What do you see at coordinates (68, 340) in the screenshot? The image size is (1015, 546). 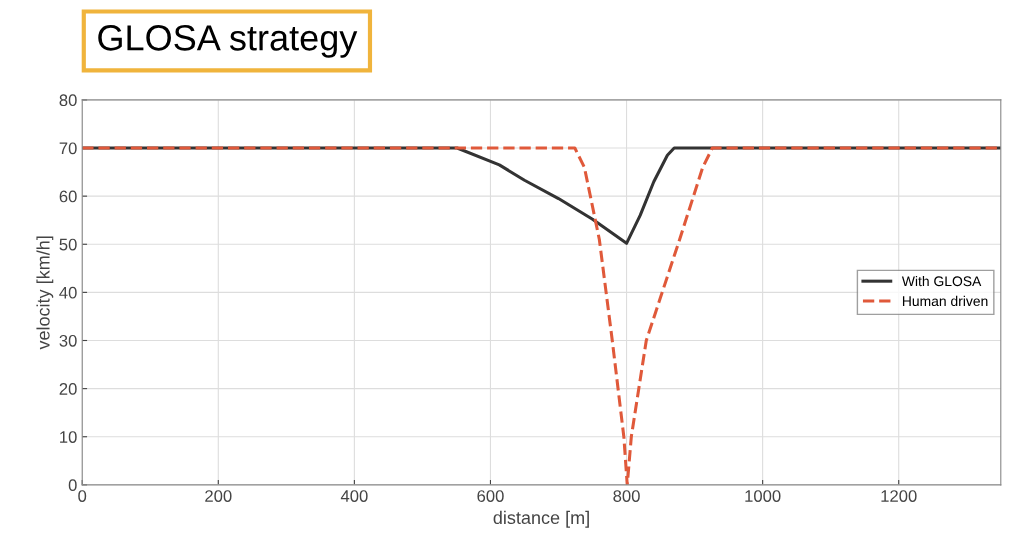 I see `y-tick-label: 30` at bounding box center [68, 340].